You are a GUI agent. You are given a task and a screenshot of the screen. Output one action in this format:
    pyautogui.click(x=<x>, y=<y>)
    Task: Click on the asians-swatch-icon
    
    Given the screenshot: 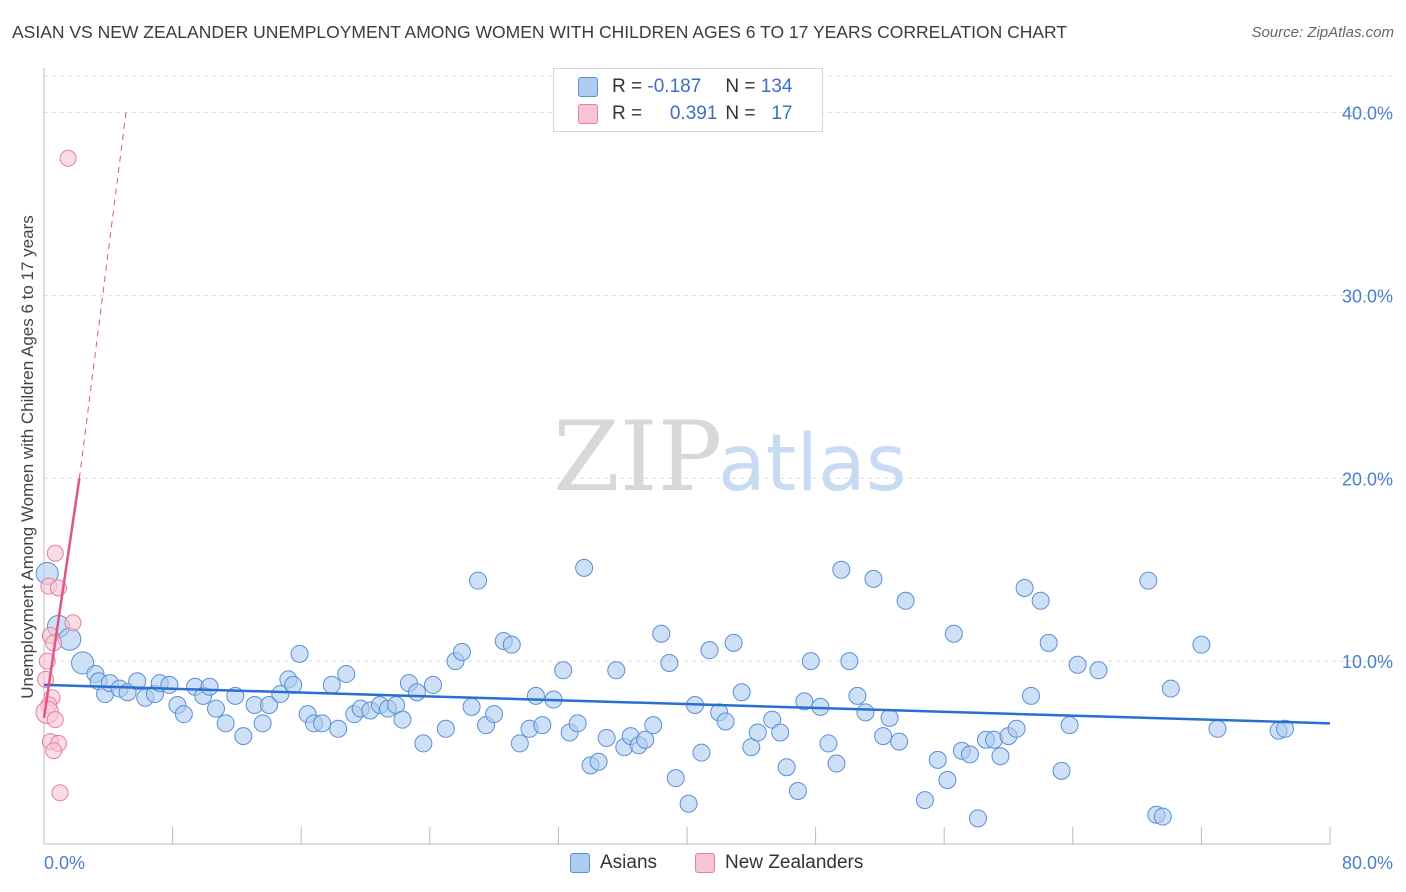 What is the action you would take?
    pyautogui.click(x=588, y=87)
    